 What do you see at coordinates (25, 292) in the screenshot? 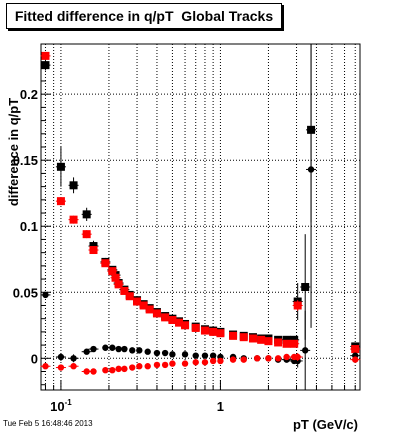
I see `y-tick-label: 0.05` at bounding box center [25, 292].